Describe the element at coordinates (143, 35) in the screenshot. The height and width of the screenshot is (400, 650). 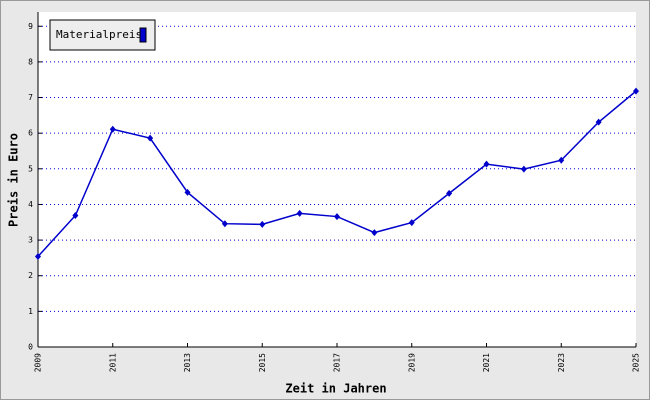
I see `legend-swatch` at that location.